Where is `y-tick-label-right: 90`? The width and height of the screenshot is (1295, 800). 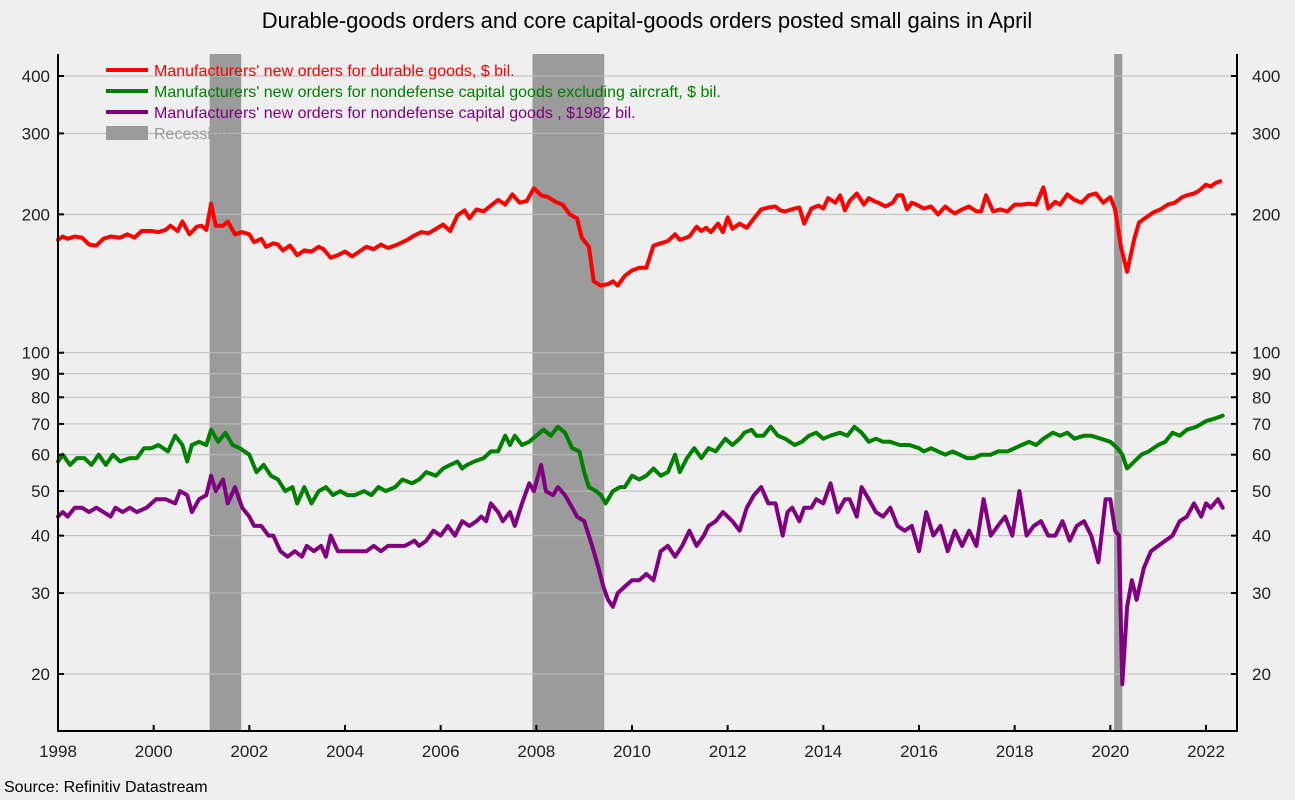
y-tick-label-right: 90 is located at coordinates (1261, 374).